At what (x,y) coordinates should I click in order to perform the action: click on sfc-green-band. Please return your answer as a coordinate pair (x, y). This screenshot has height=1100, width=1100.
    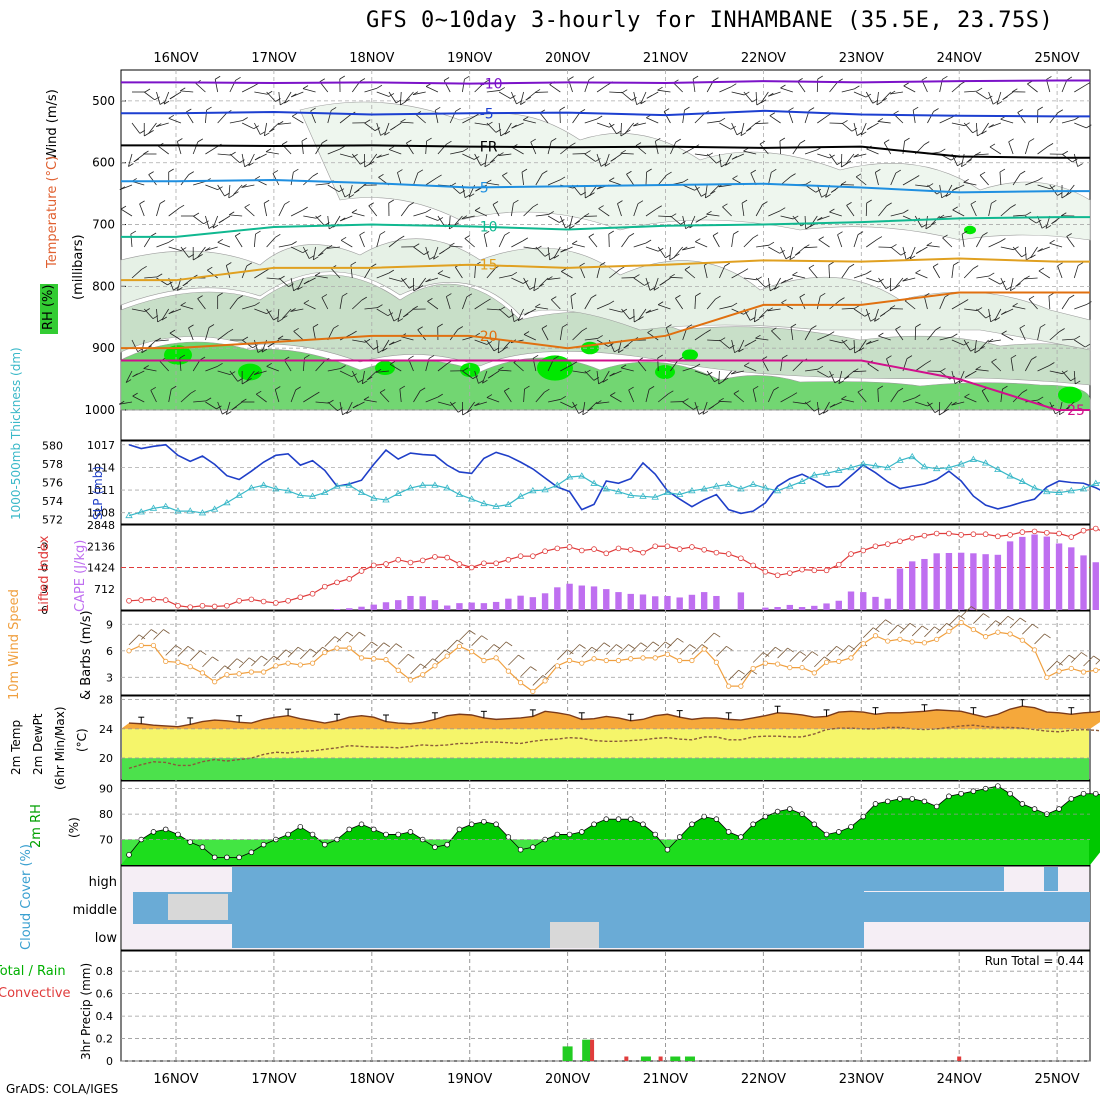
    Looking at the image, I should click on (605, 769).